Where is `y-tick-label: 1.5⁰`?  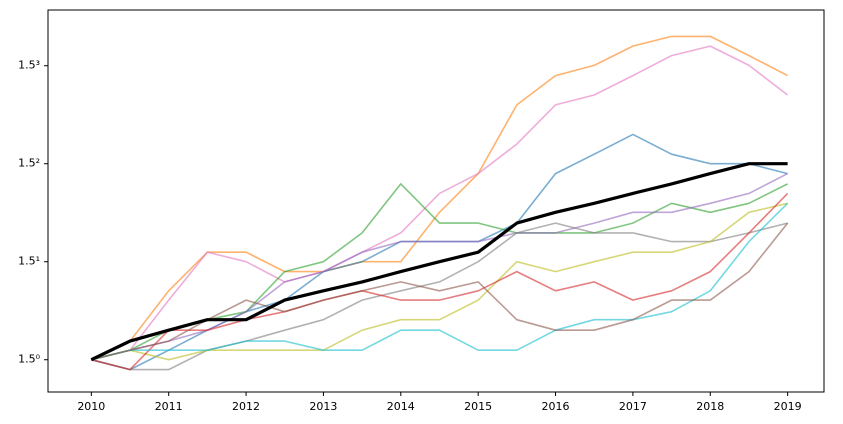
y-tick-label: 1.5⁰ is located at coordinates (29, 359).